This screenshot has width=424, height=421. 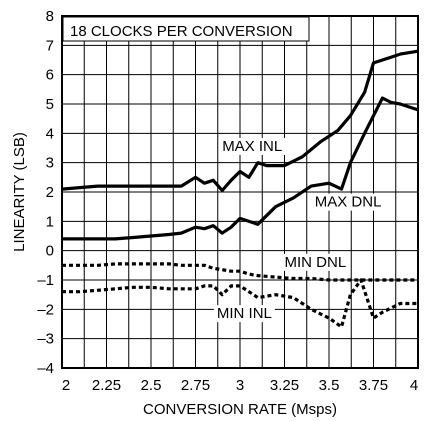 What do you see at coordinates (181, 31) in the screenshot?
I see `chart-title: 18 CLOCKS PER CONVERSION` at bounding box center [181, 31].